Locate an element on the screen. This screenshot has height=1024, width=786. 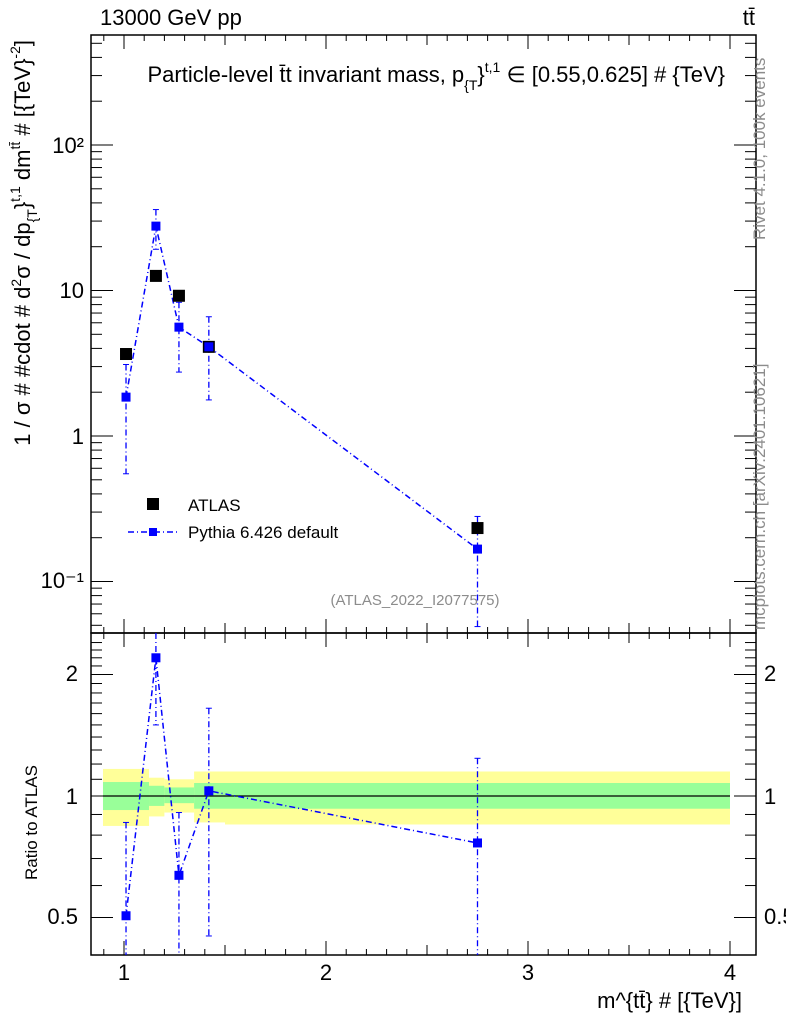
pythia-line is located at coordinates (301, 387).